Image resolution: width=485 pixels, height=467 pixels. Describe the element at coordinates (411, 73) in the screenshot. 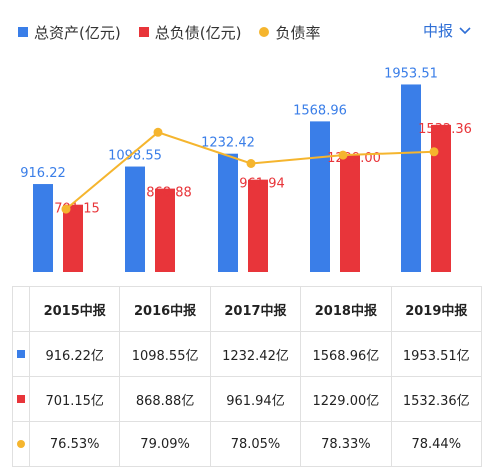

I see `assets-data-label: 1953.51` at that location.